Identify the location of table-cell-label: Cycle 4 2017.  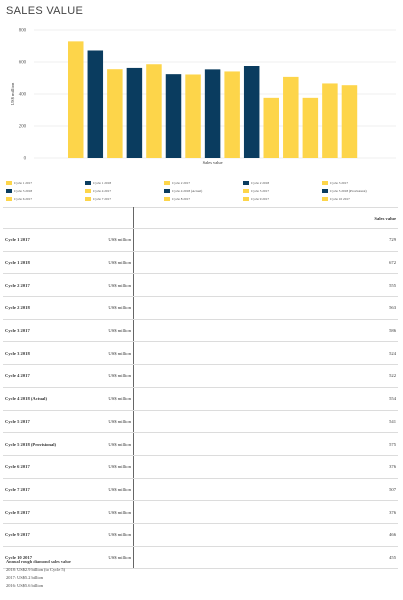
(40, 376).